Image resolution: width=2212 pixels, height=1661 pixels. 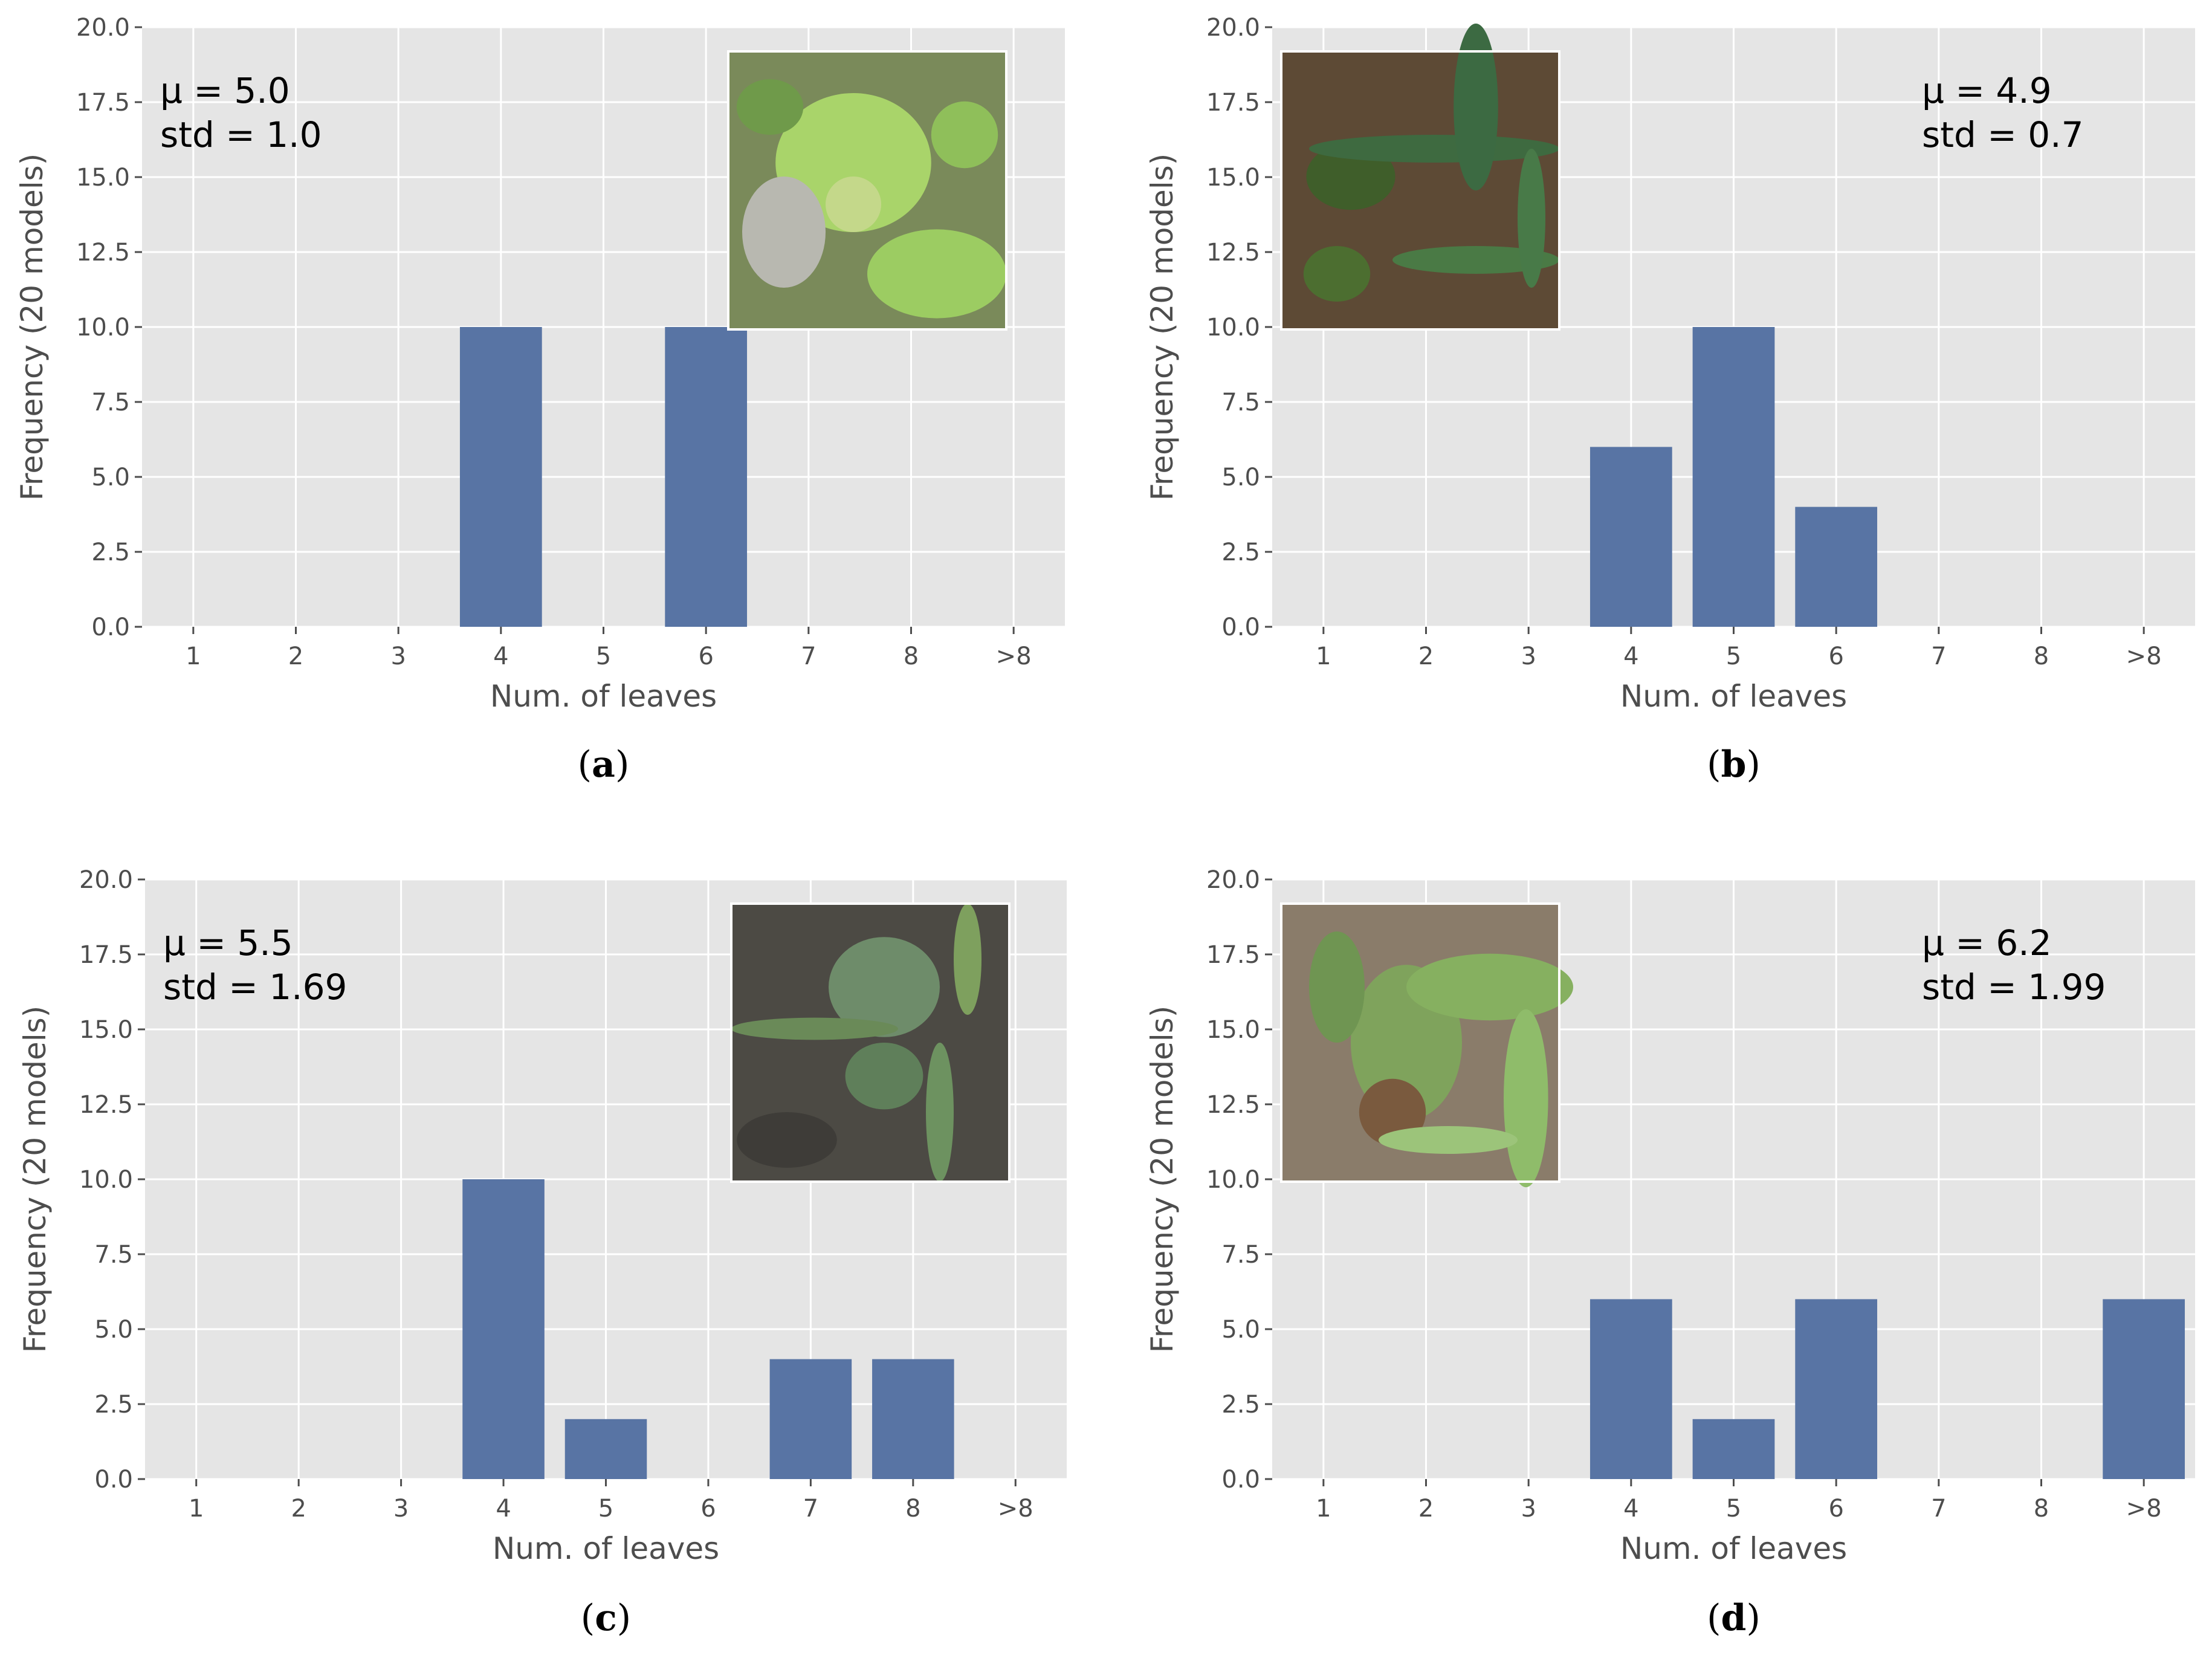 What do you see at coordinates (225, 90) in the screenshot?
I see `stat-mean: μ = 5.0` at bounding box center [225, 90].